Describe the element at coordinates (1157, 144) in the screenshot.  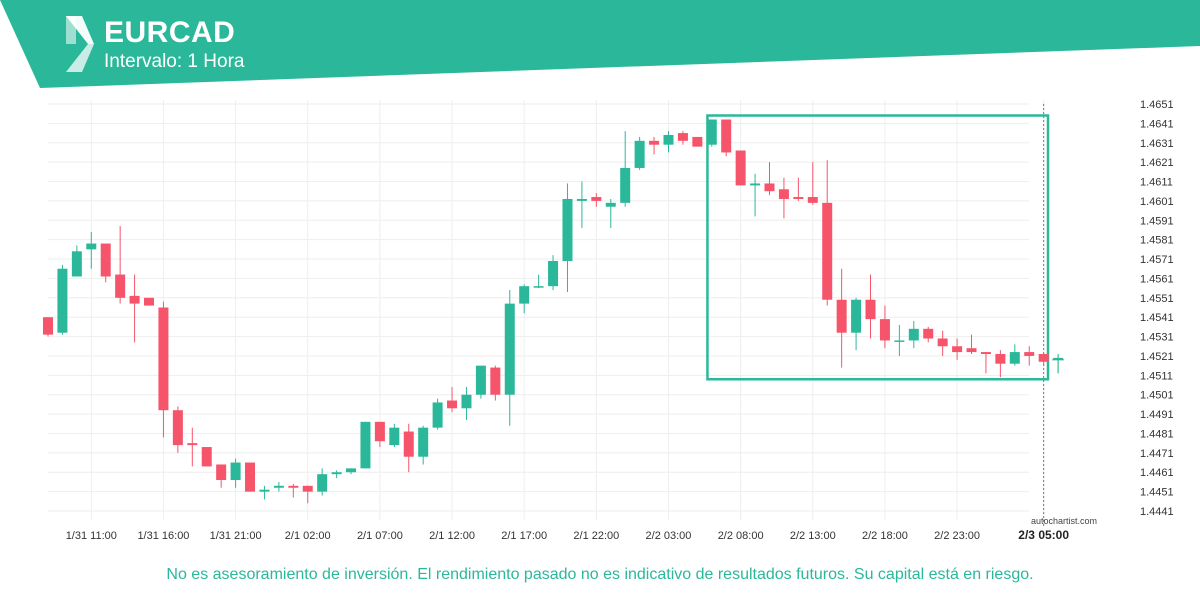
I see `y-tick-label: 1.4631` at that location.